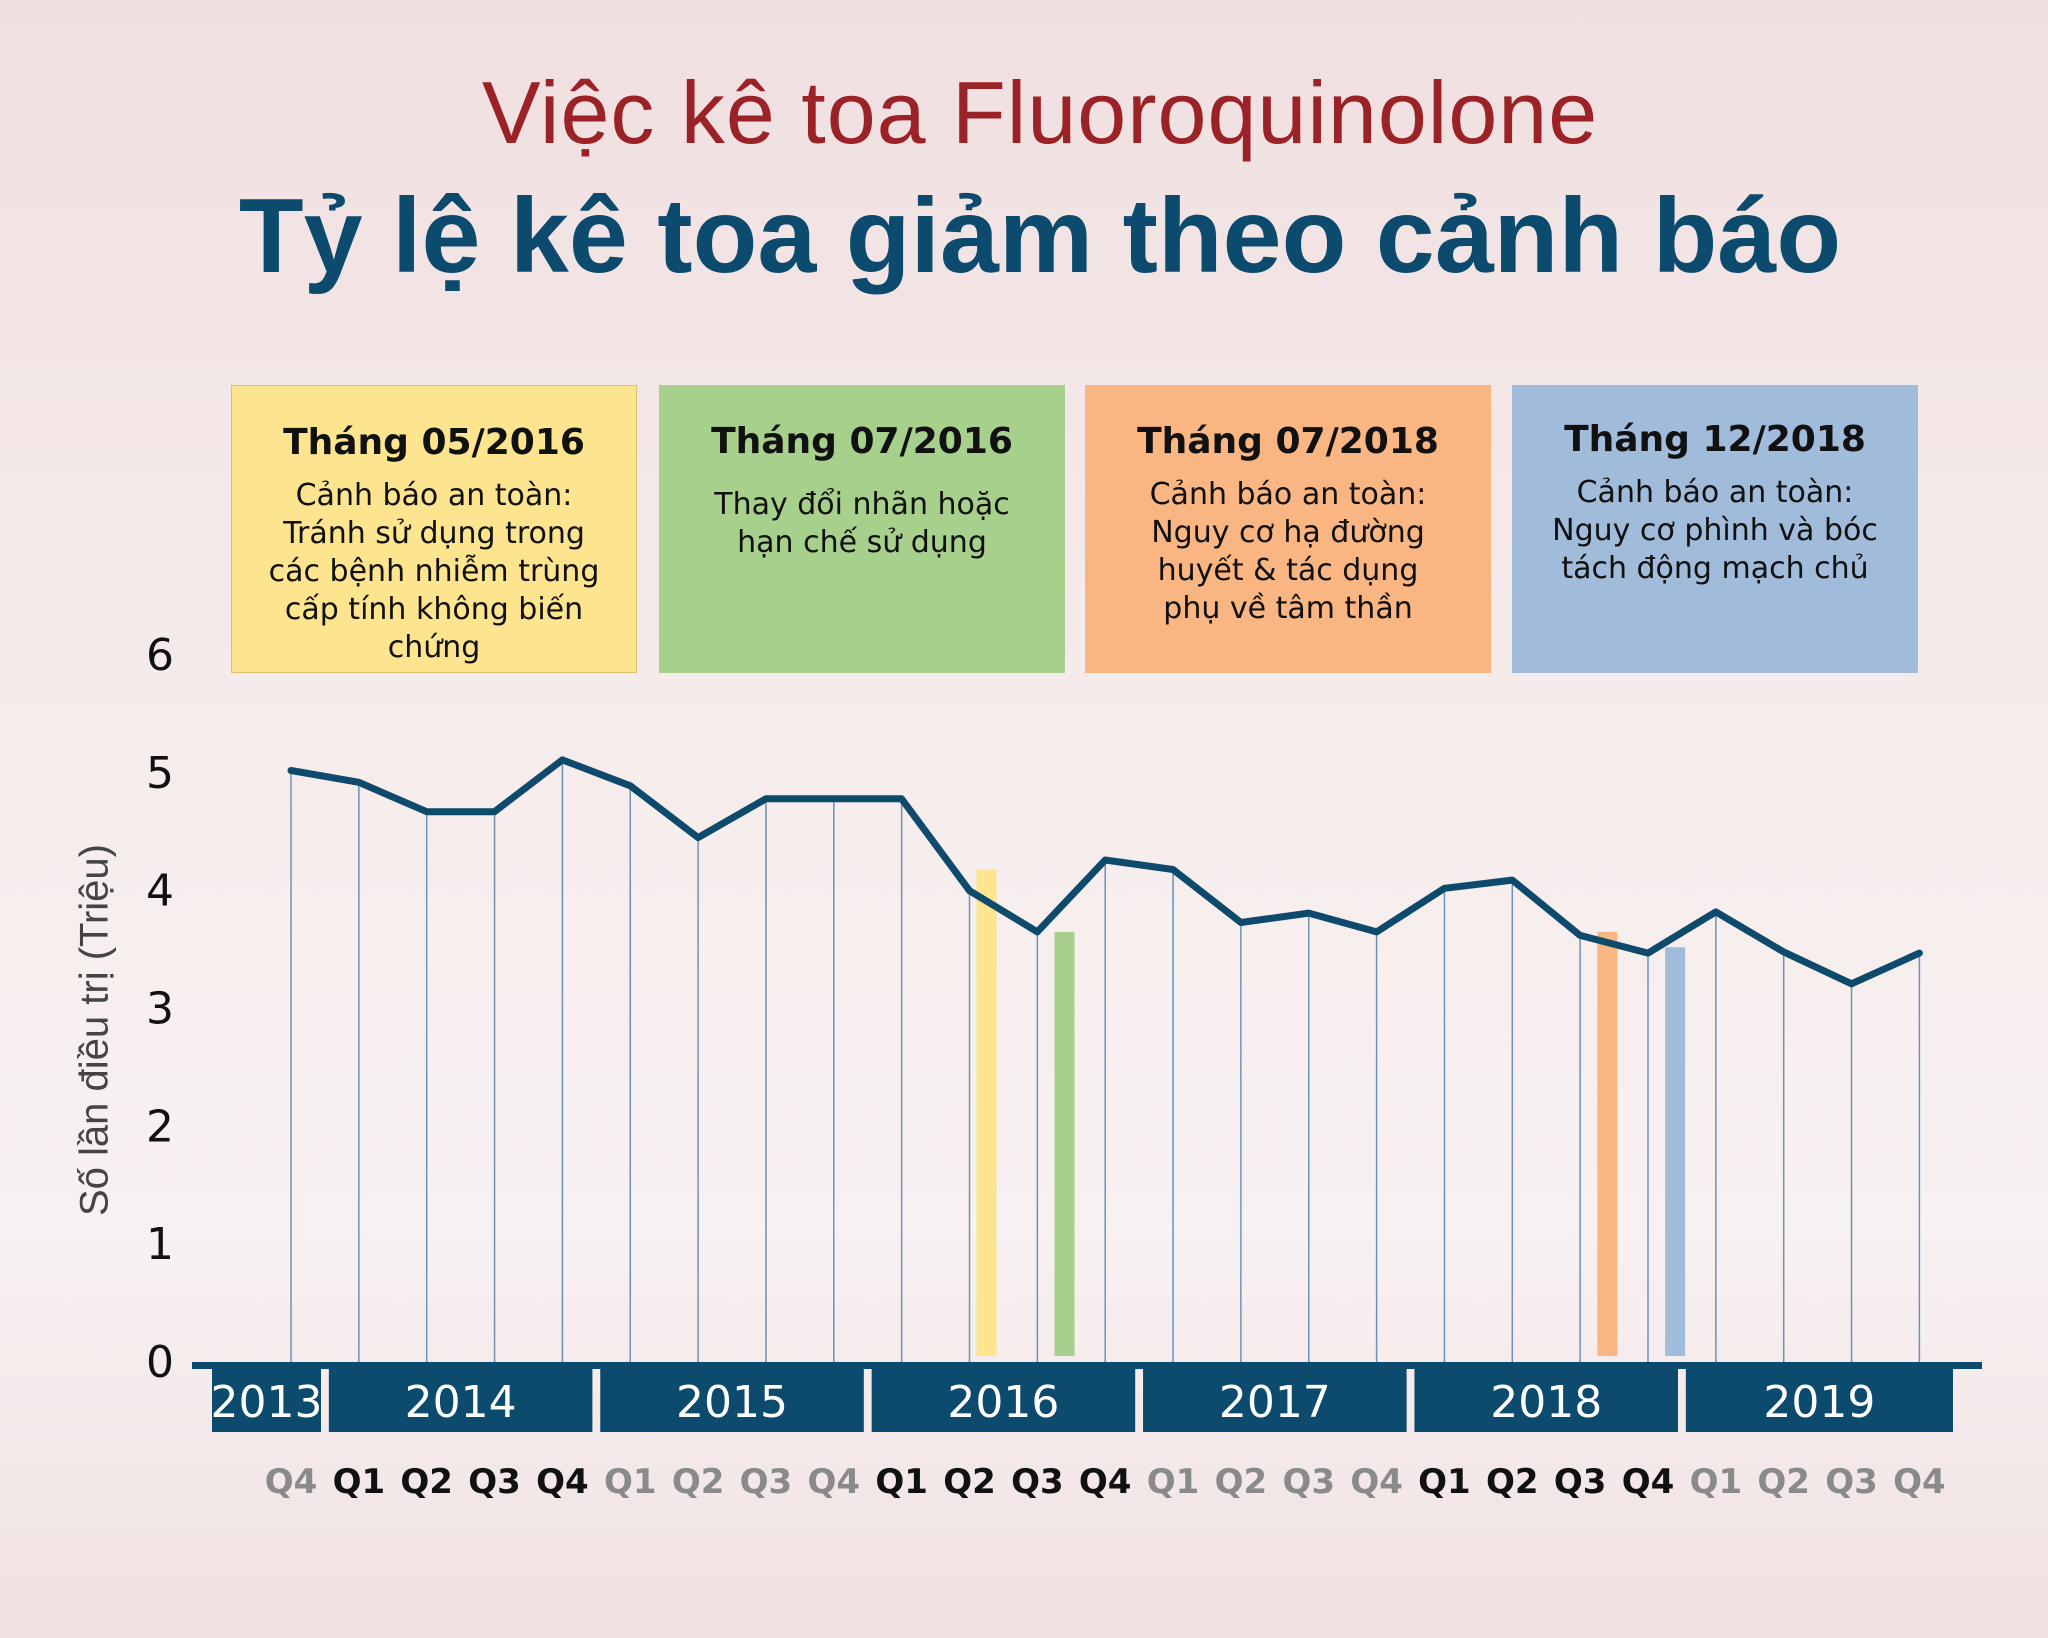 Image resolution: width=2048 pixels, height=1638 pixels. What do you see at coordinates (862, 523) in the screenshot?
I see `event-text: Thay đổi nhãn hoặc hạn chế sử dụng` at bounding box center [862, 523].